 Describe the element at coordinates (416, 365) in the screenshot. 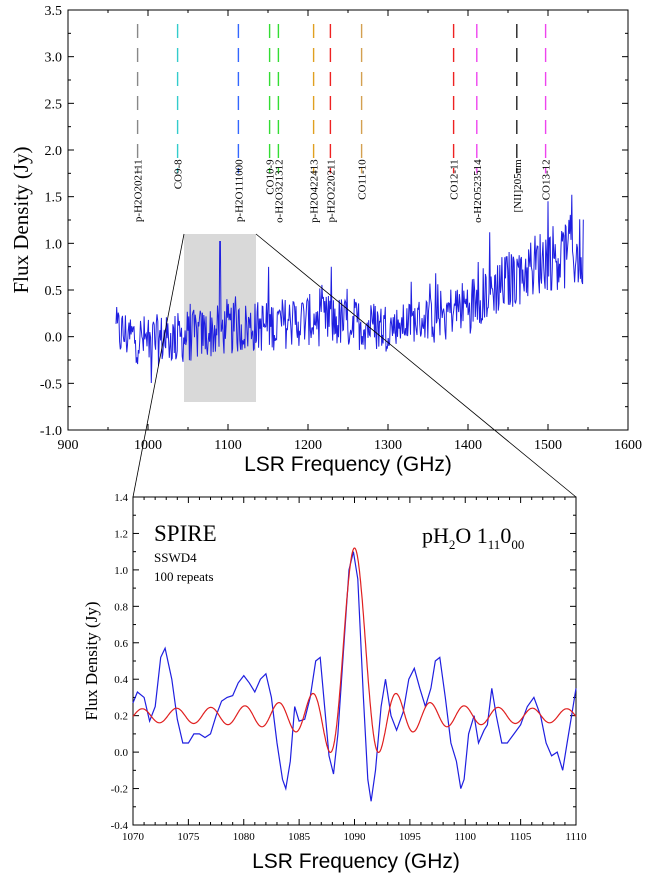

I see `zoom-connector-right` at that location.